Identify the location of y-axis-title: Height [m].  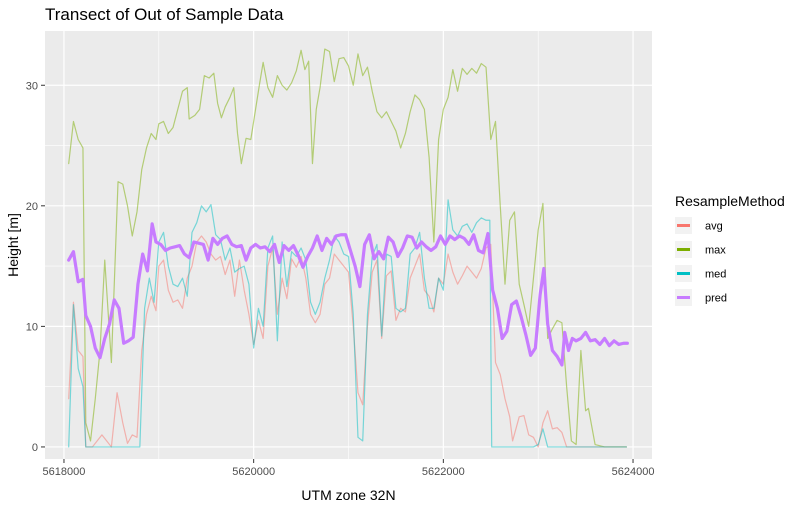
(13, 245).